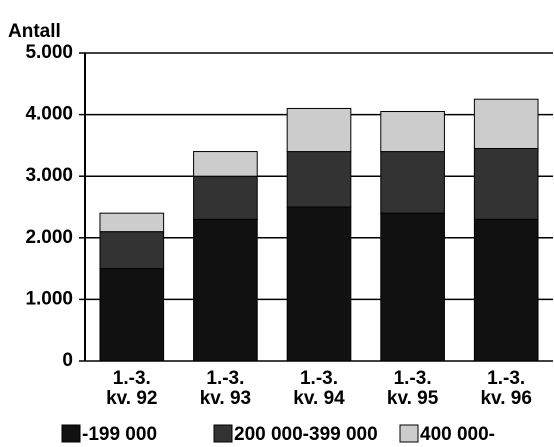 This screenshot has height=447, width=554. Describe the element at coordinates (505, 398) in the screenshot. I see `x-tick-label: kv. 96` at that location.